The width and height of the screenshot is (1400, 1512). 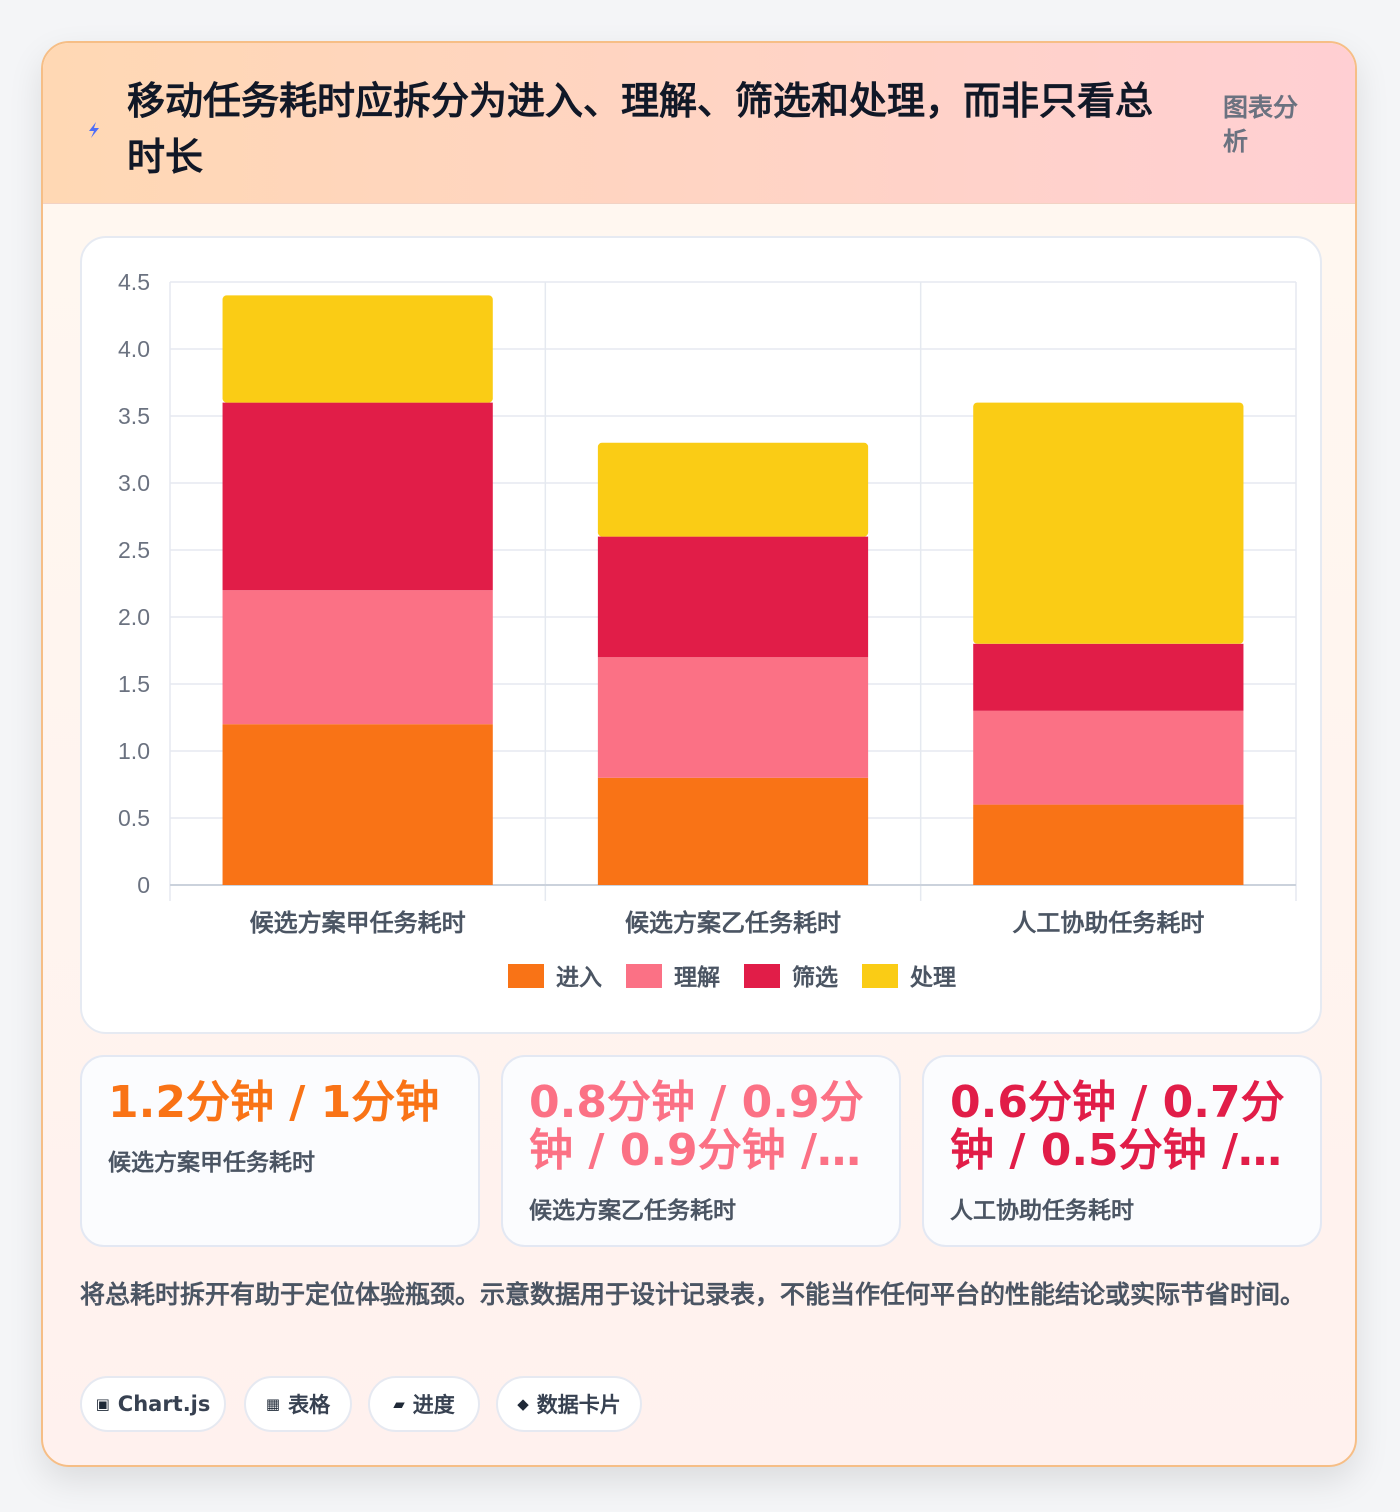 I want to click on y-tick-label: 4.5, so click(x=134, y=282).